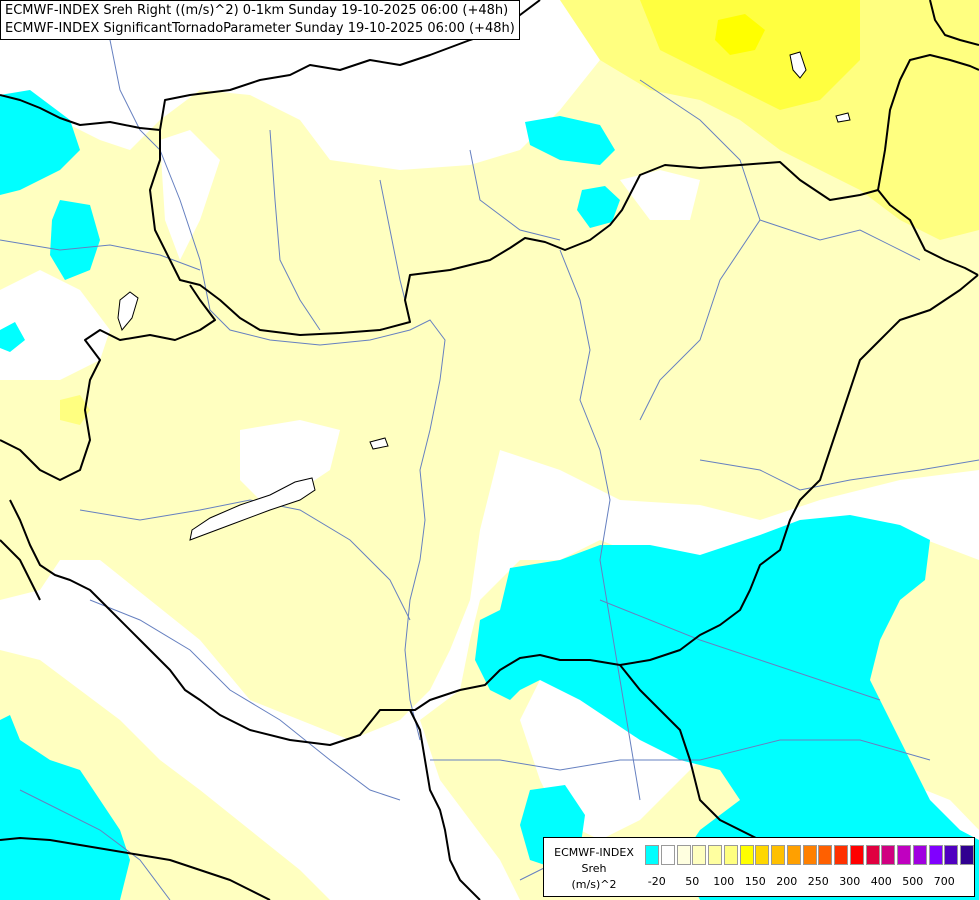  Describe the element at coordinates (594, 852) in the screenshot. I see `legend-source-label: ECMWF-INDEX` at that location.